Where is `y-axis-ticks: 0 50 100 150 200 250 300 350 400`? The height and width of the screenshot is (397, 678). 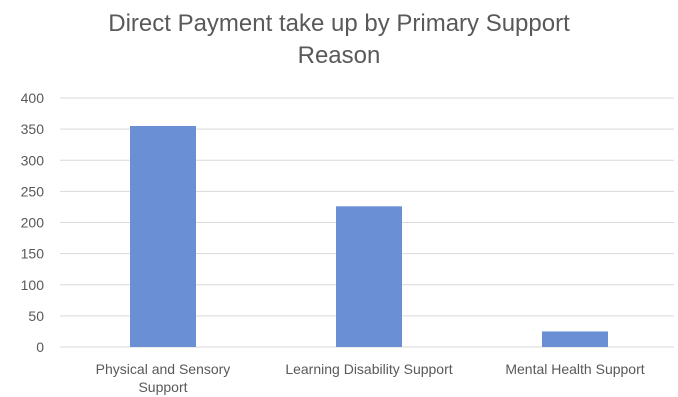
y-axis-ticks: 0 50 100 150 200 250 300 350 400 is located at coordinates (33, 222).